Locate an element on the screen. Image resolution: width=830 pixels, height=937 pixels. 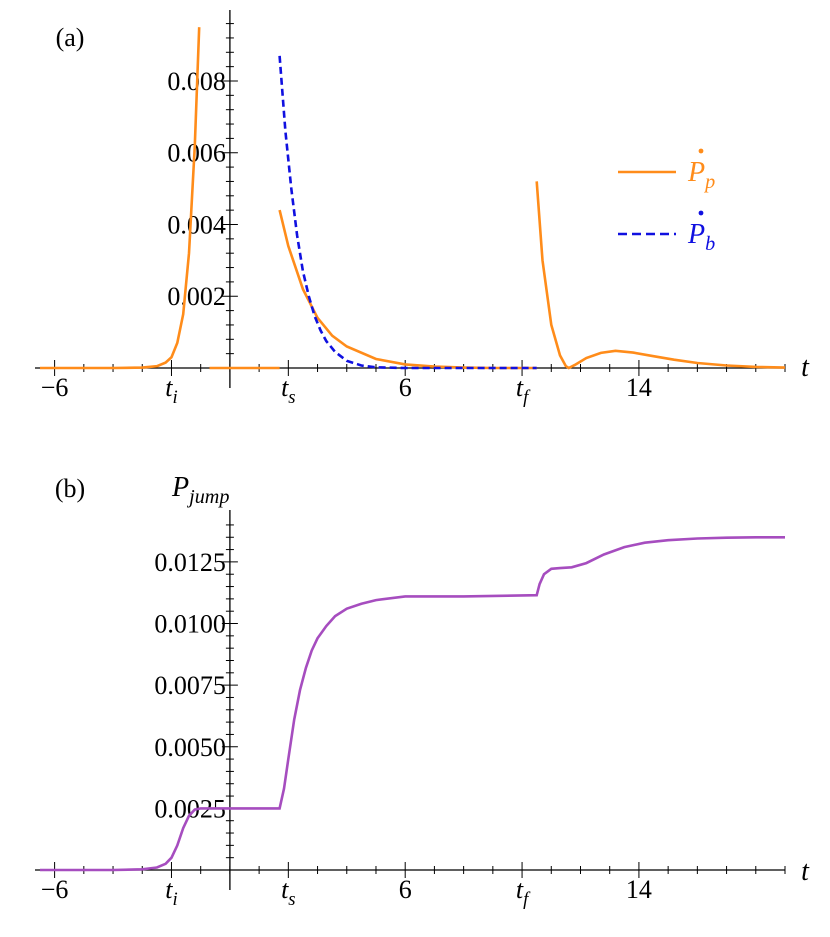
legend-label: Pp is located at coordinates (701, 175).